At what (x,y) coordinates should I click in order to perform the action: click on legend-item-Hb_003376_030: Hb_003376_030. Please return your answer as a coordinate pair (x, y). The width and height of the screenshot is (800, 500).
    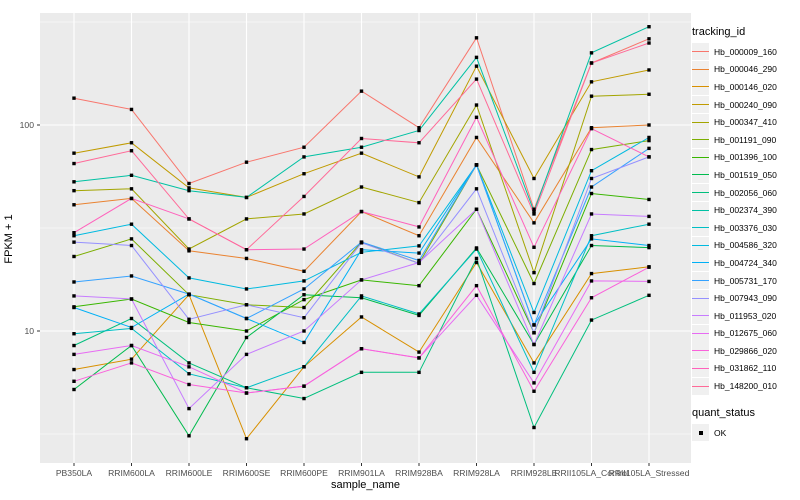
    Looking at the image, I should click on (746, 228).